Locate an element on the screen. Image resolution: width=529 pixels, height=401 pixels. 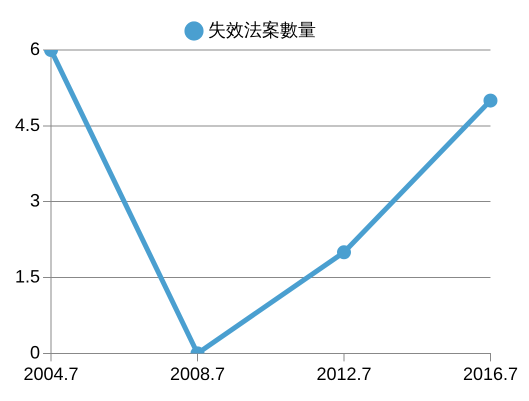
y-tick-label: 3 is located at coordinates (35, 200).